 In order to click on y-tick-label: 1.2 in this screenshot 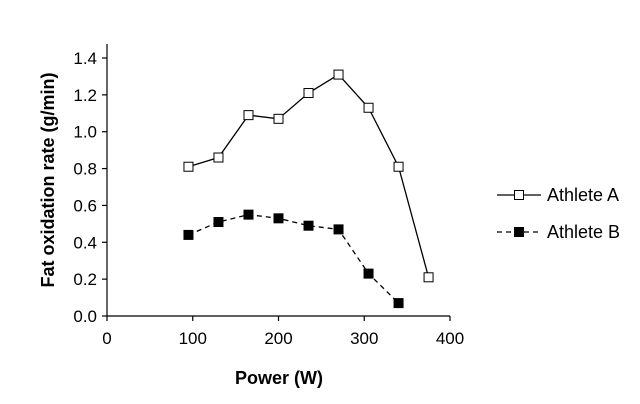, I will do `click(85, 95)`.